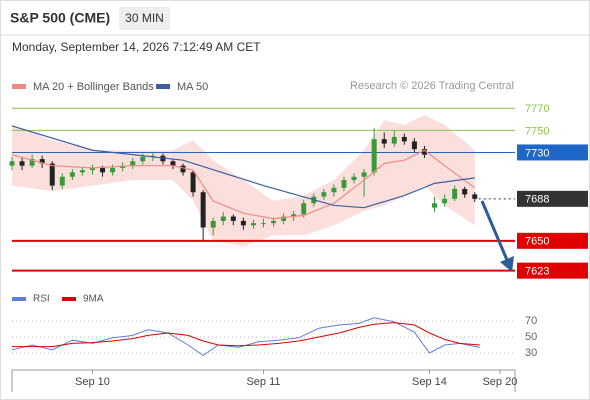 The height and width of the screenshot is (400, 590). I want to click on timeframe: 30 MIN, so click(144, 18).